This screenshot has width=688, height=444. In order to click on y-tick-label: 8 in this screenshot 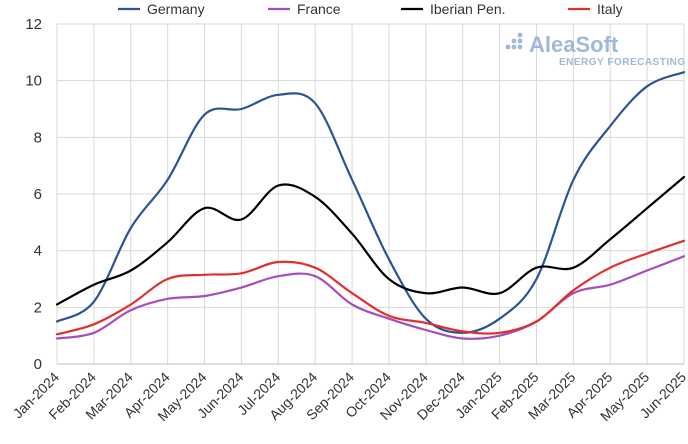, I will do `click(38, 137)`.